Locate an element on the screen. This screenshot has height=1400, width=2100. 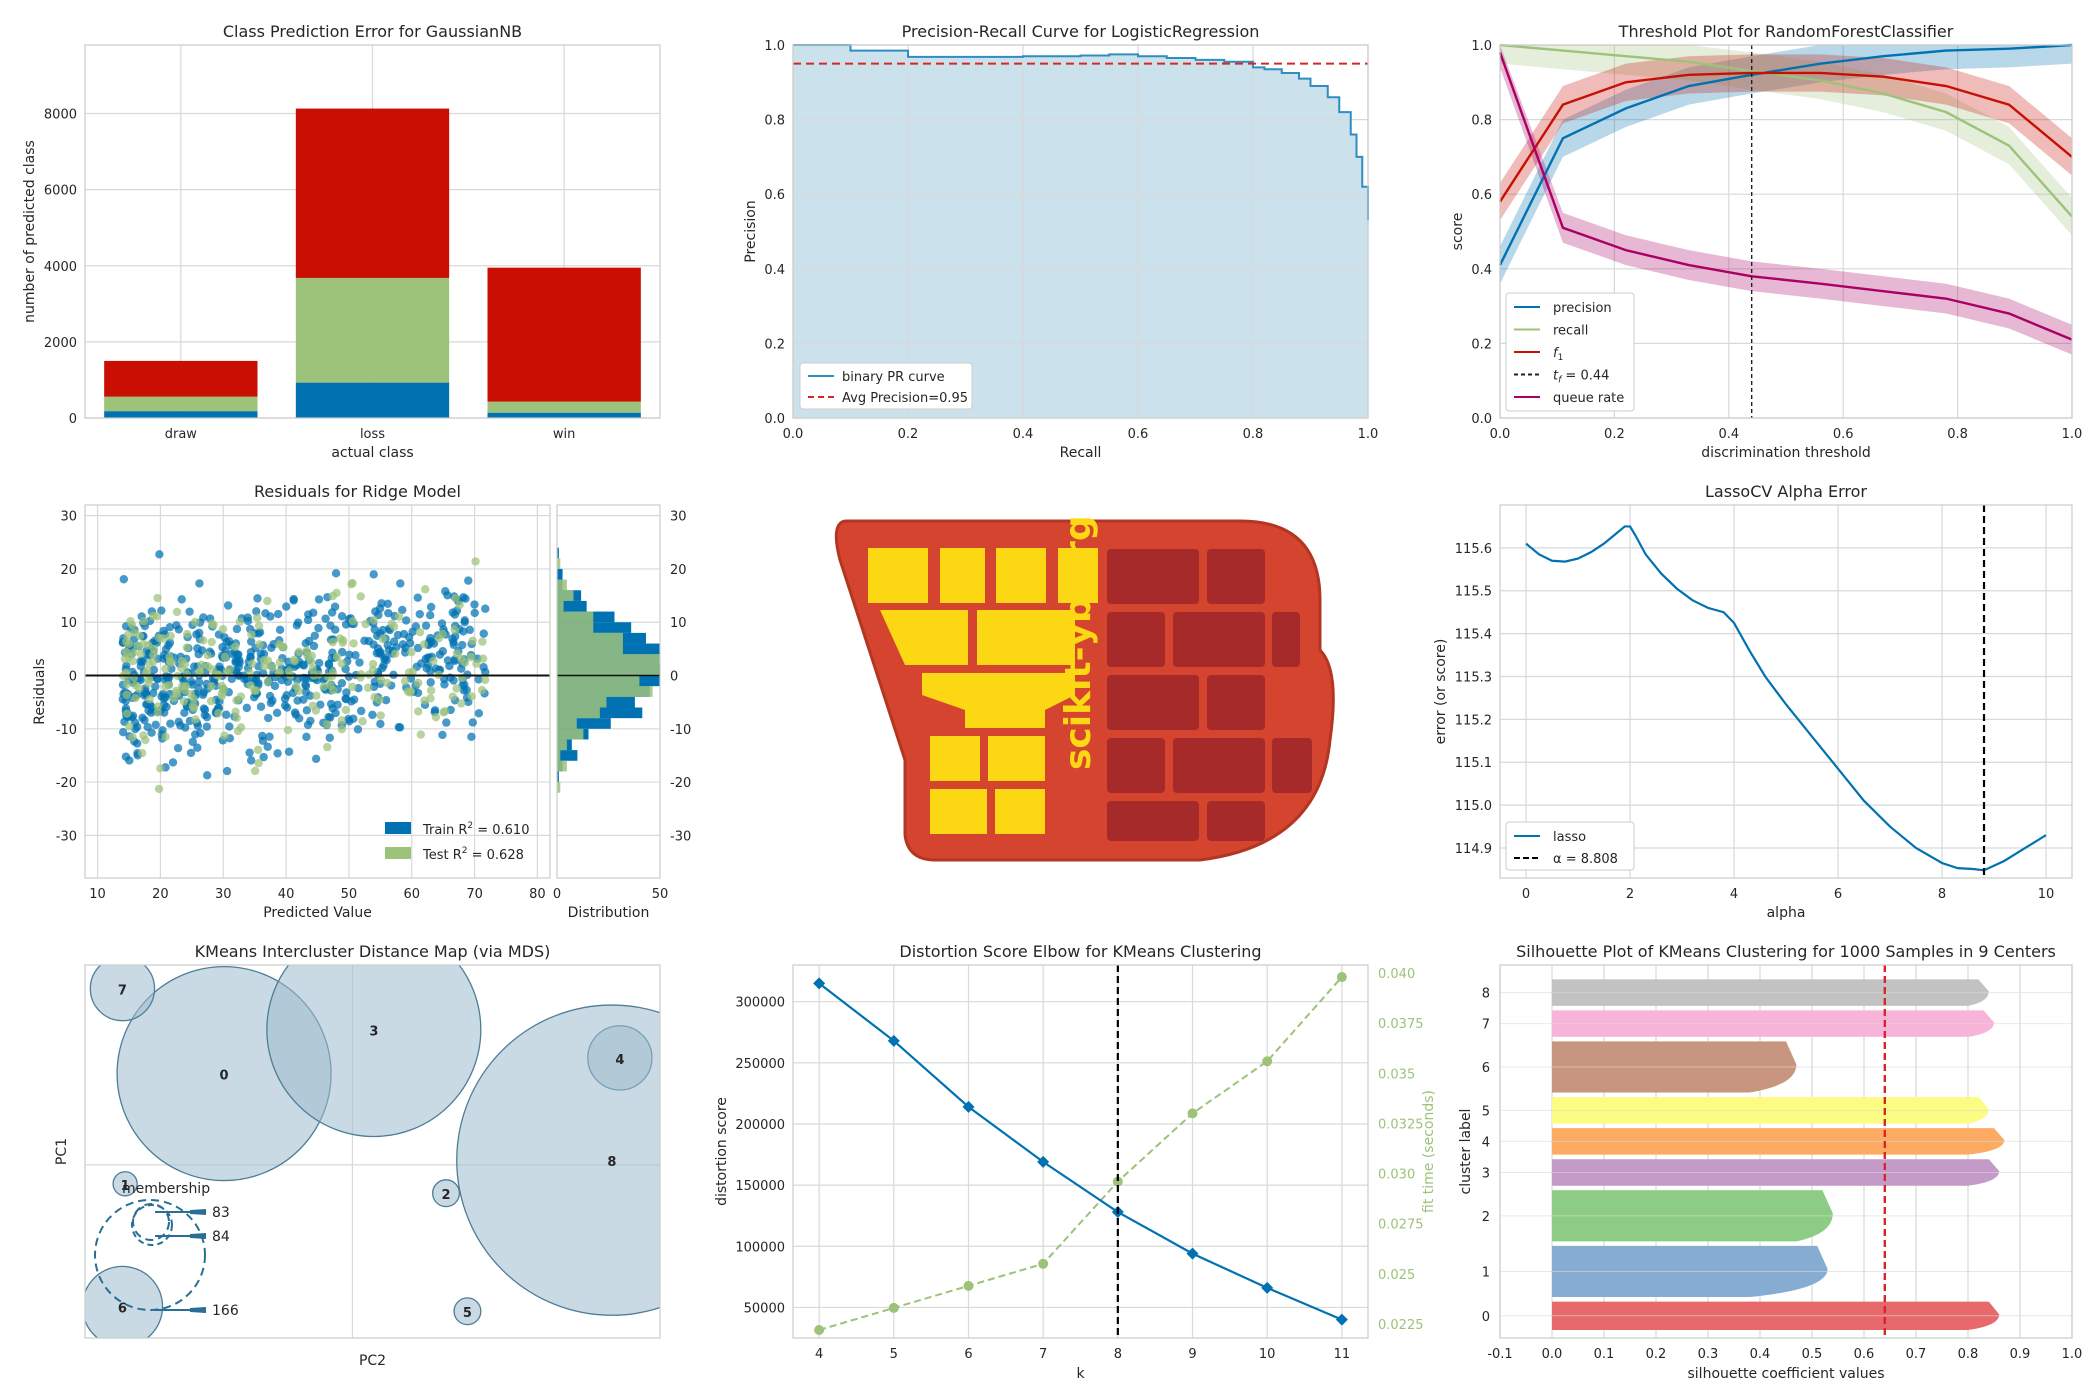
x-tick-label: 2 is located at coordinates (1630, 894).